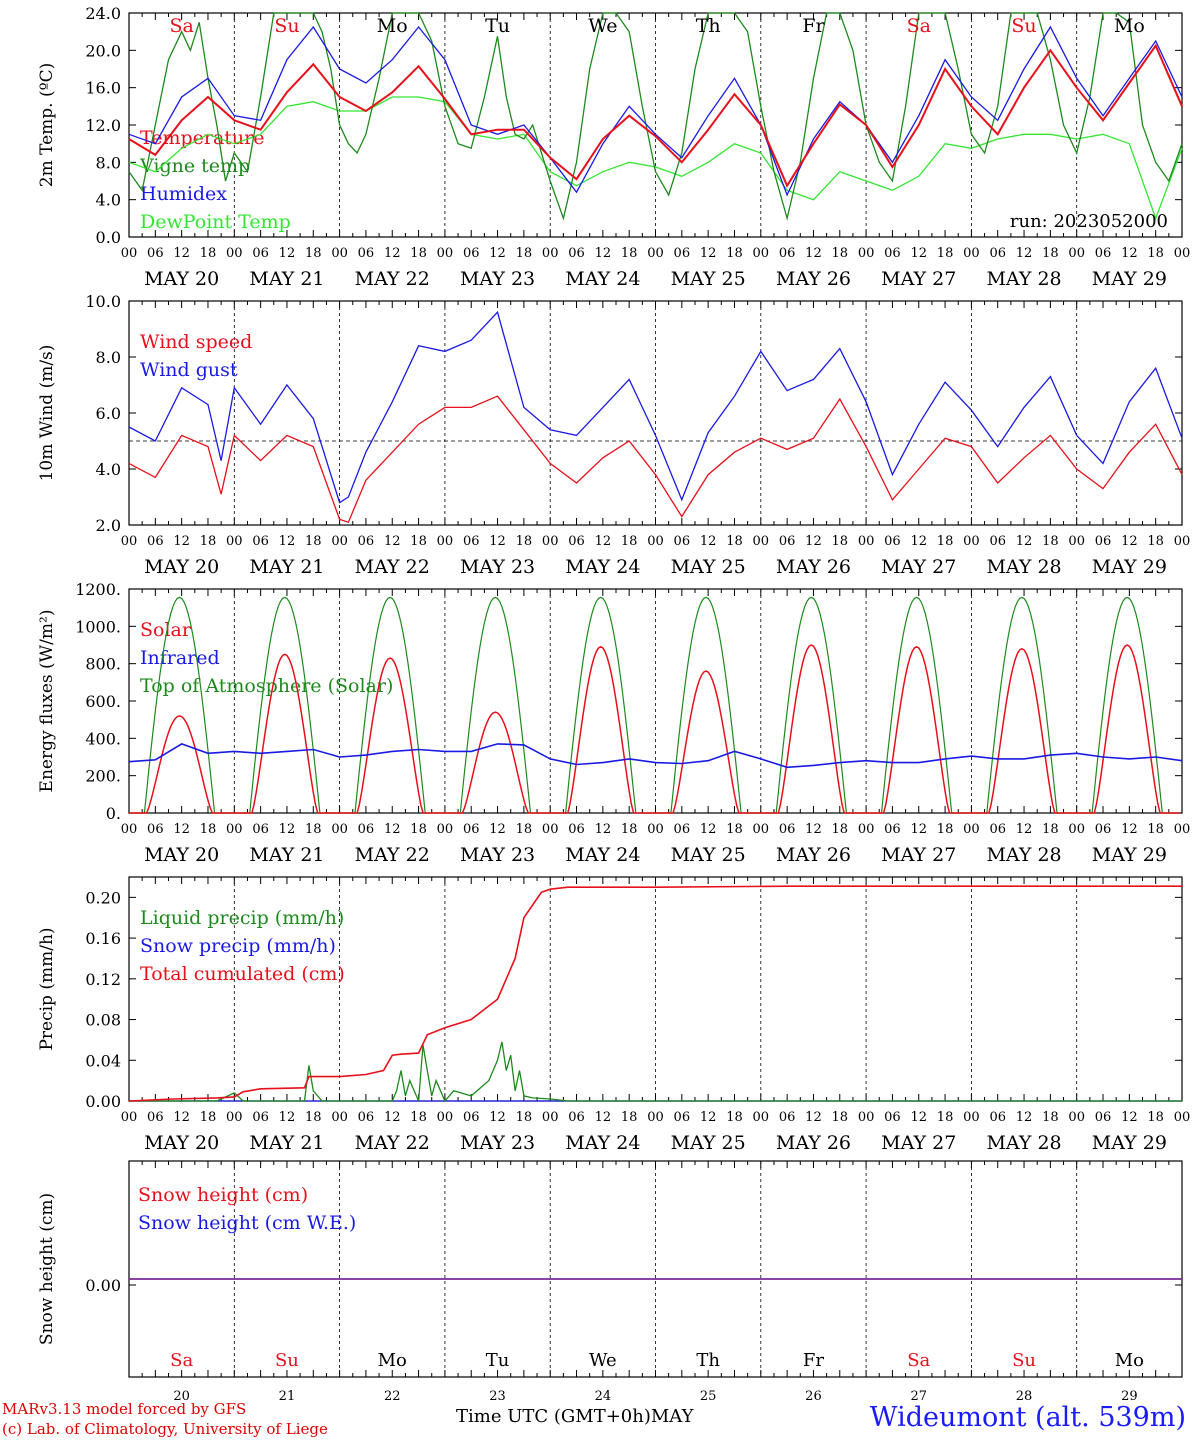  Describe the element at coordinates (47, 413) in the screenshot. I see `y-axis-label: 10m Wind (m/s)` at that location.